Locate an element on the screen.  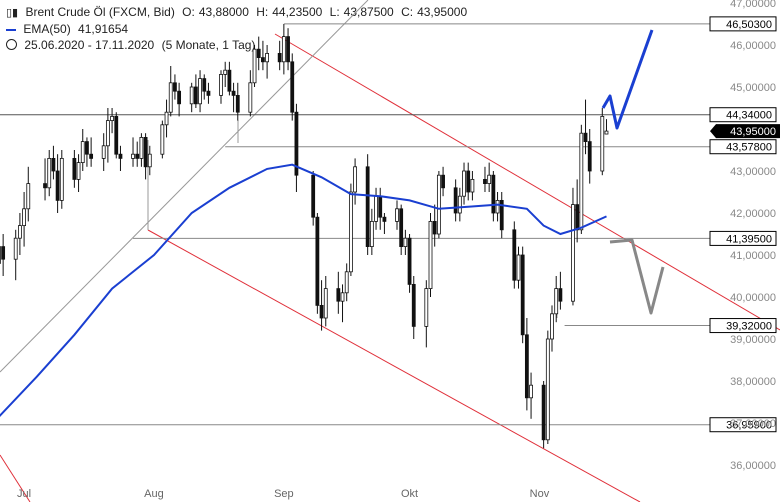
ema-line-icon is located at coordinates (11, 29).